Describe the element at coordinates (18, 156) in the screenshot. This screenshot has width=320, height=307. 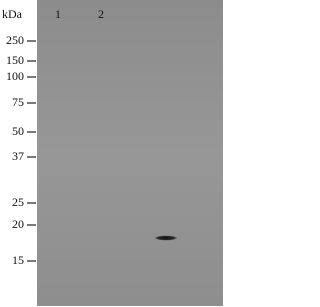
I see `marker-label: 37` at that location.